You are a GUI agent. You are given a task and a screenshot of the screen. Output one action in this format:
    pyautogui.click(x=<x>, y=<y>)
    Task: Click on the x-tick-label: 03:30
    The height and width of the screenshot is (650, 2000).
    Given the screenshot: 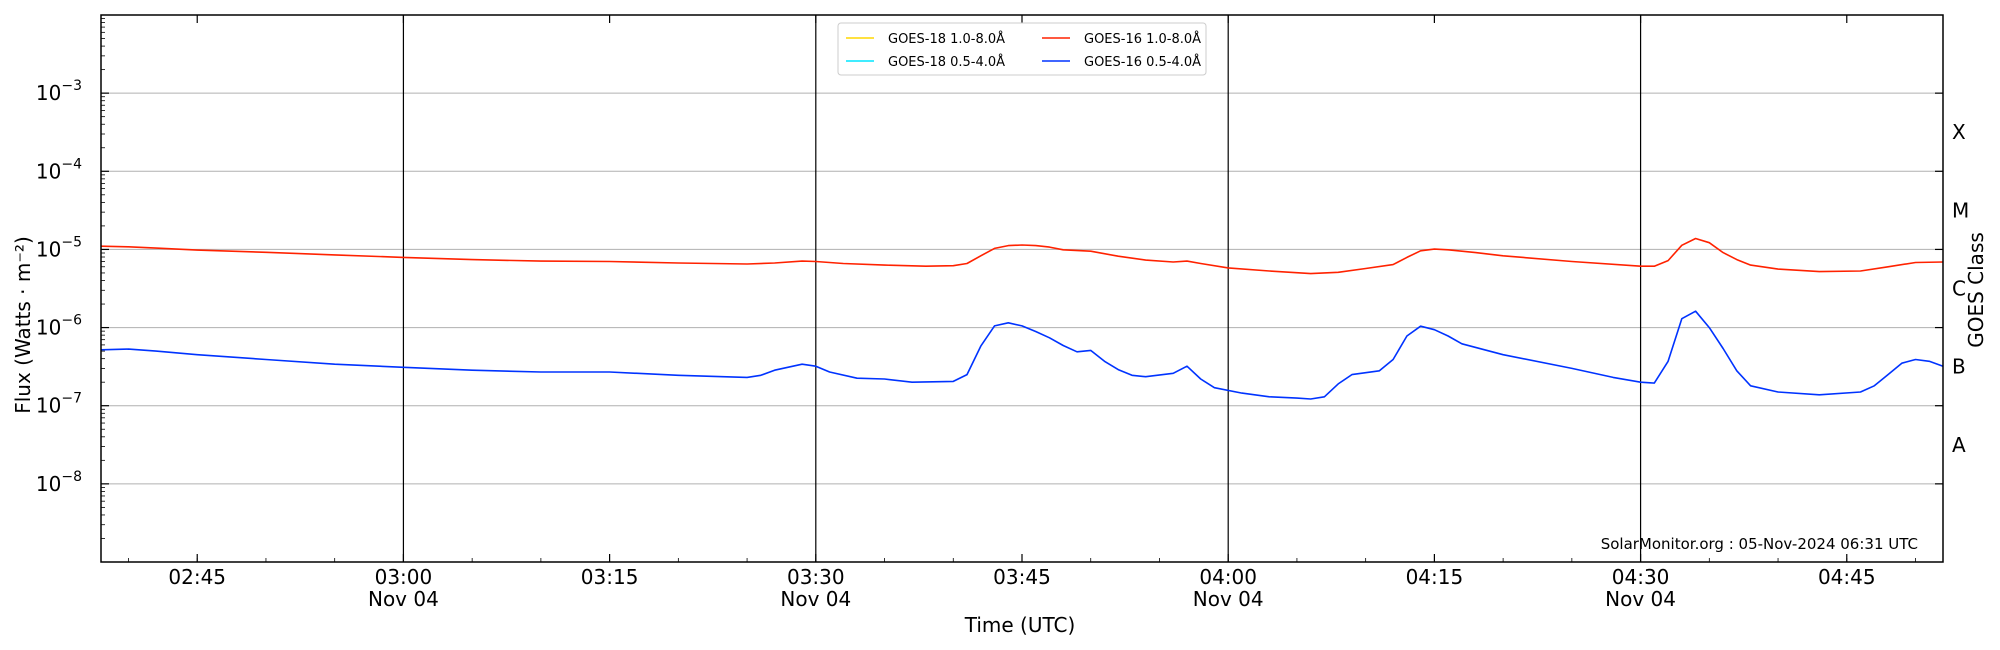 What is the action you would take?
    pyautogui.click(x=816, y=577)
    